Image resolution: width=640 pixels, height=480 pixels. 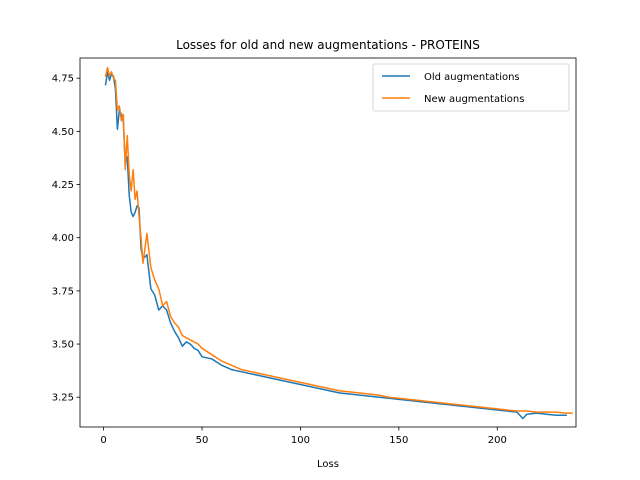 What do you see at coordinates (474, 99) in the screenshot?
I see `legend-label: New augmentations` at bounding box center [474, 99].